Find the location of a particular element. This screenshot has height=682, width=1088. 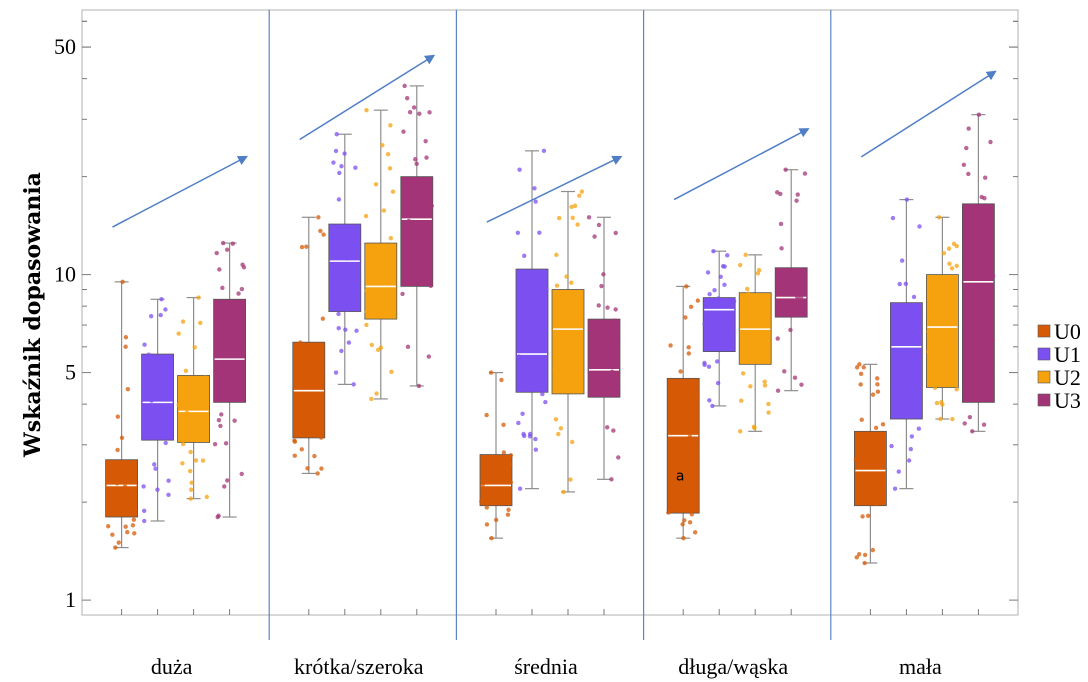

legend-swatch is located at coordinates (1044, 354).